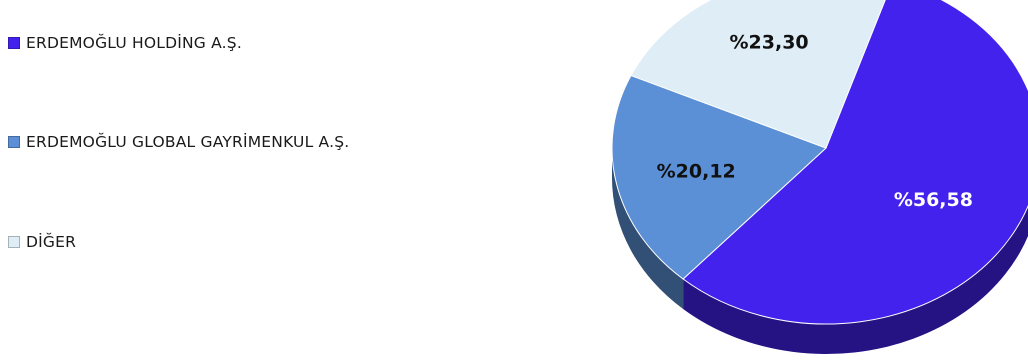 The image size is (1028, 361). I want to click on pie-label-global-gayrimenkul: %20,12, so click(696, 172).